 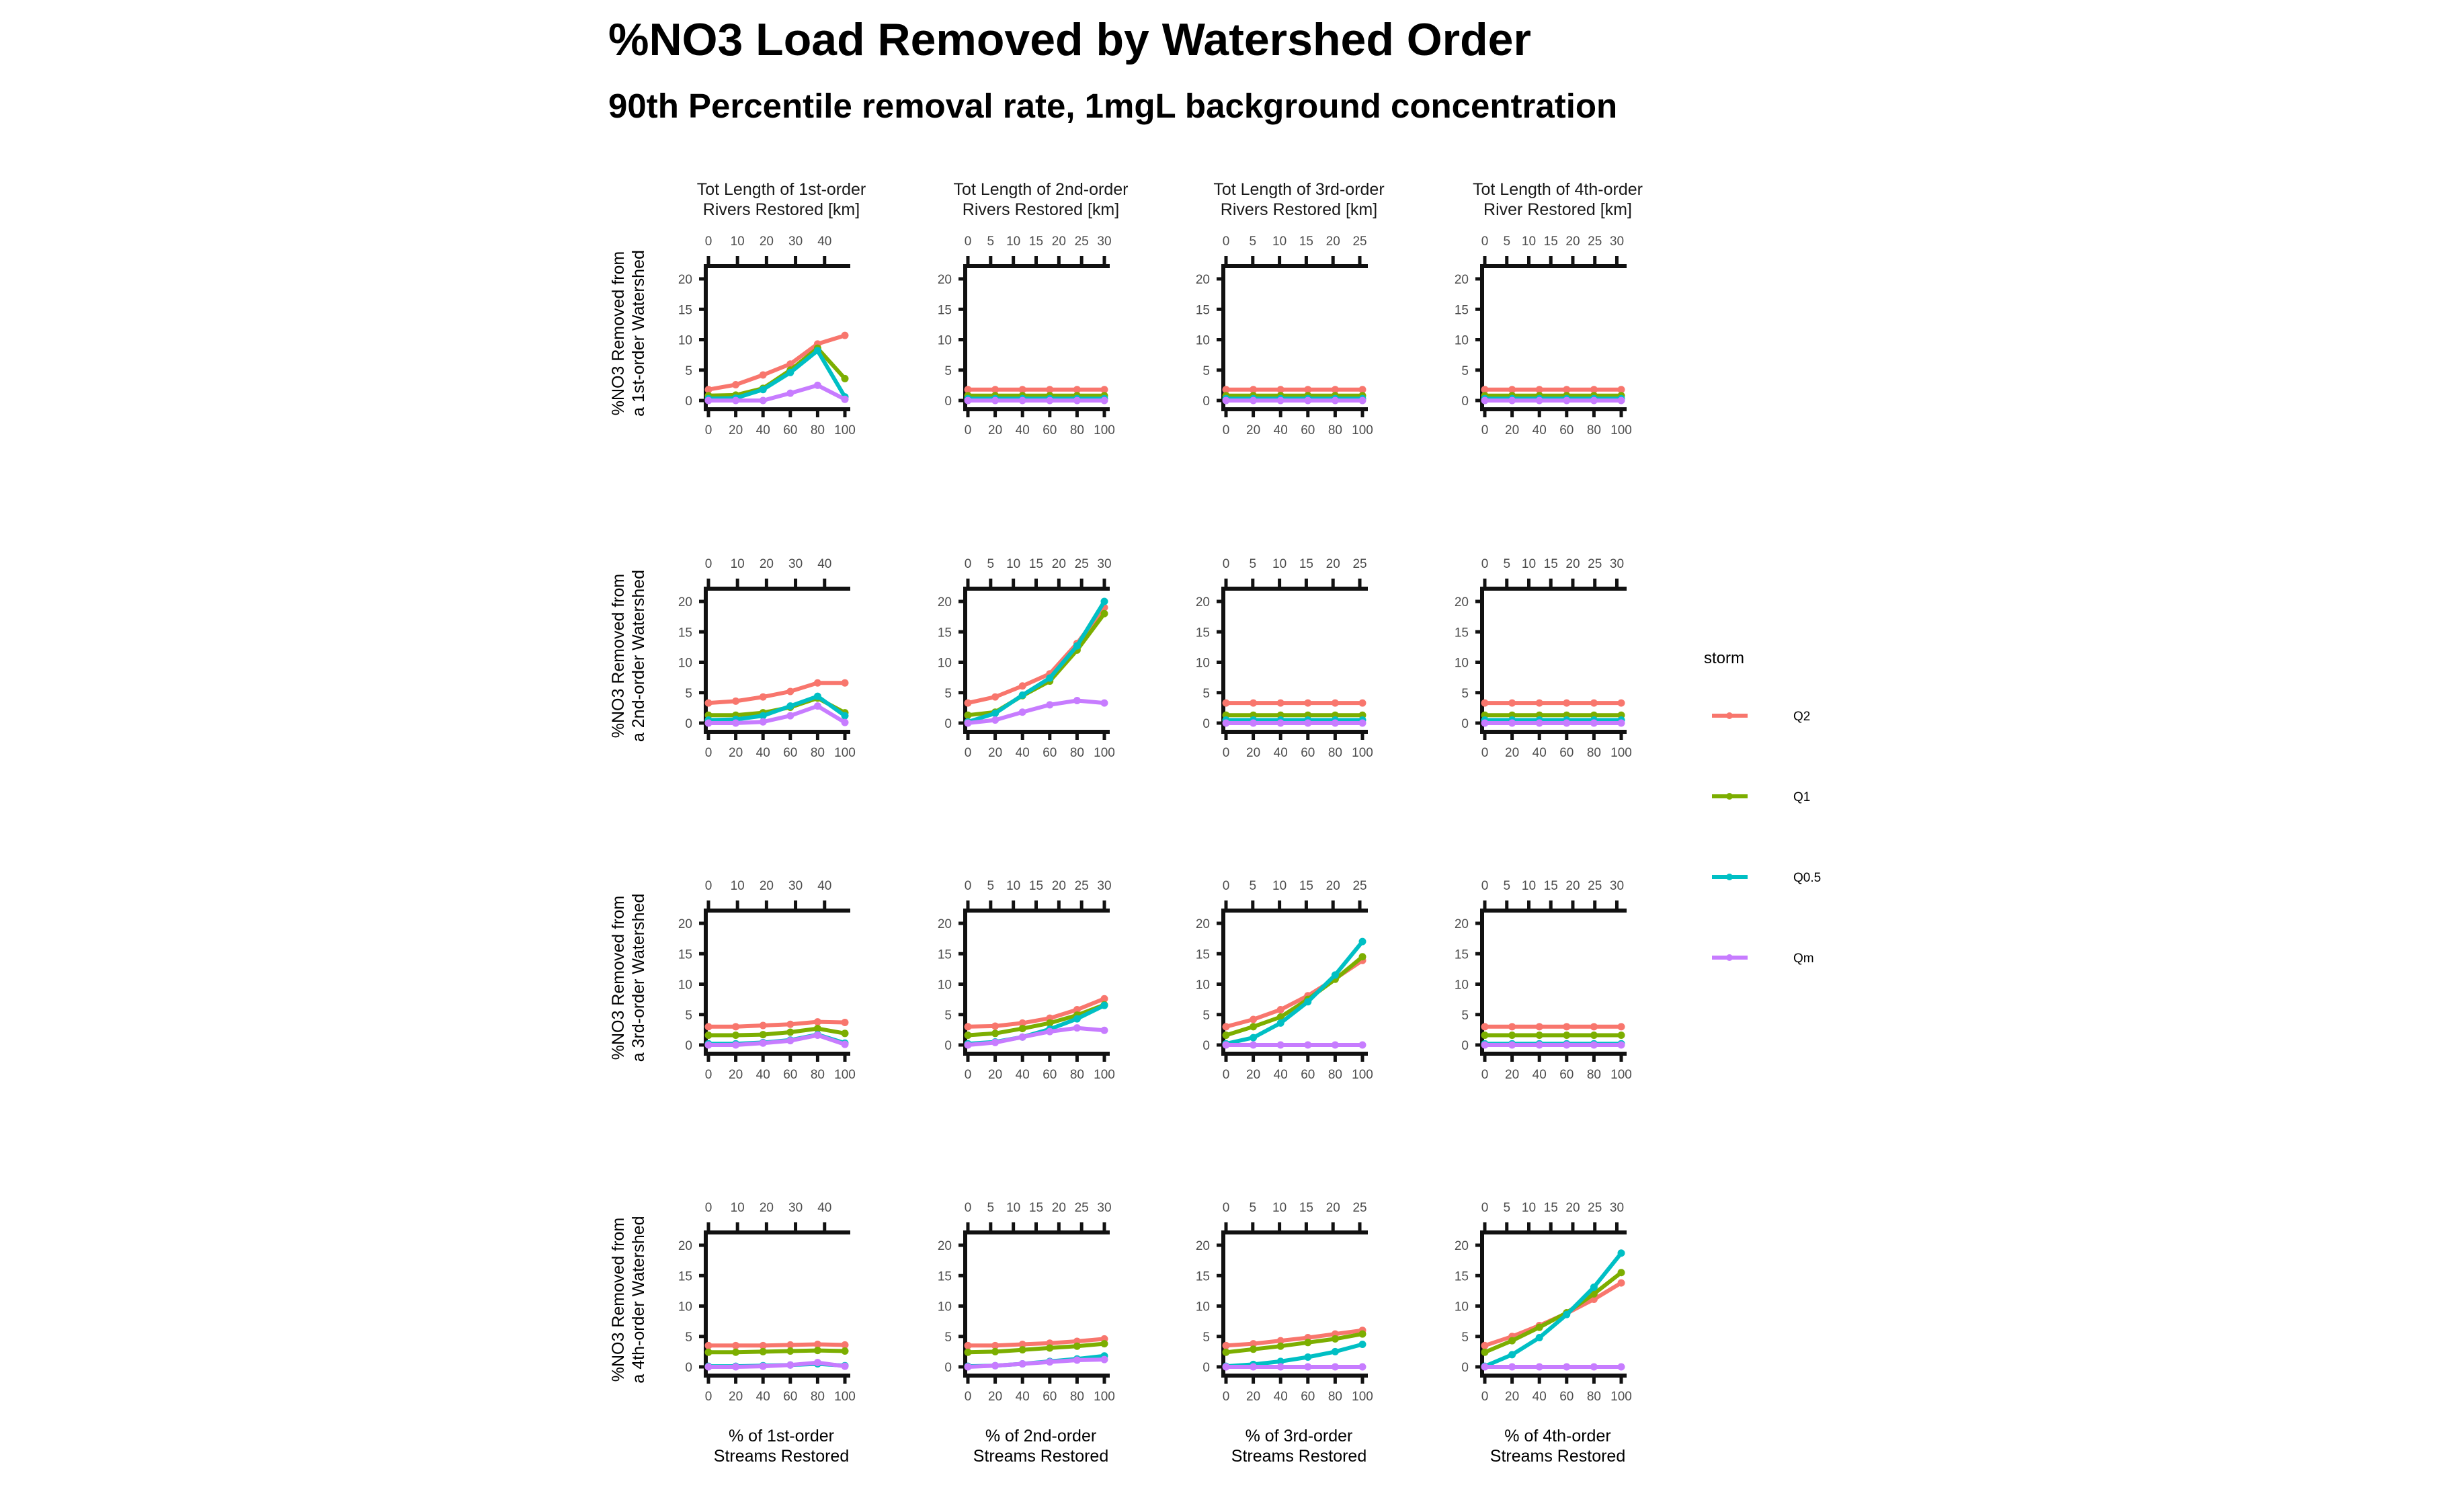 What do you see at coordinates (781, 1456) in the screenshot?
I see `x-axis-title: Streams Restored` at bounding box center [781, 1456].